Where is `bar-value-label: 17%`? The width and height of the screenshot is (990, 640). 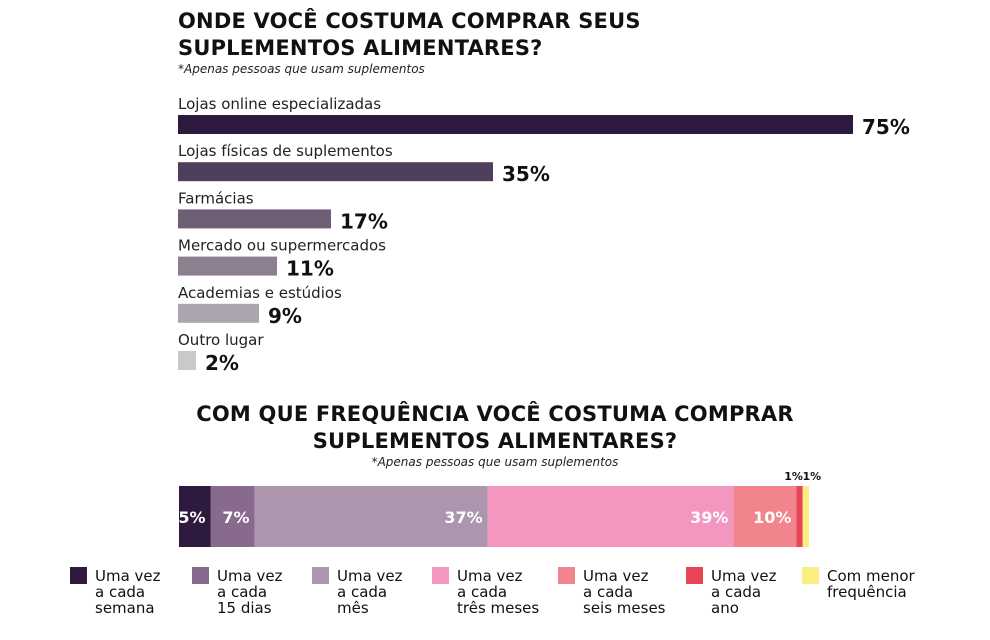
bar-value-label: 17% is located at coordinates (364, 221).